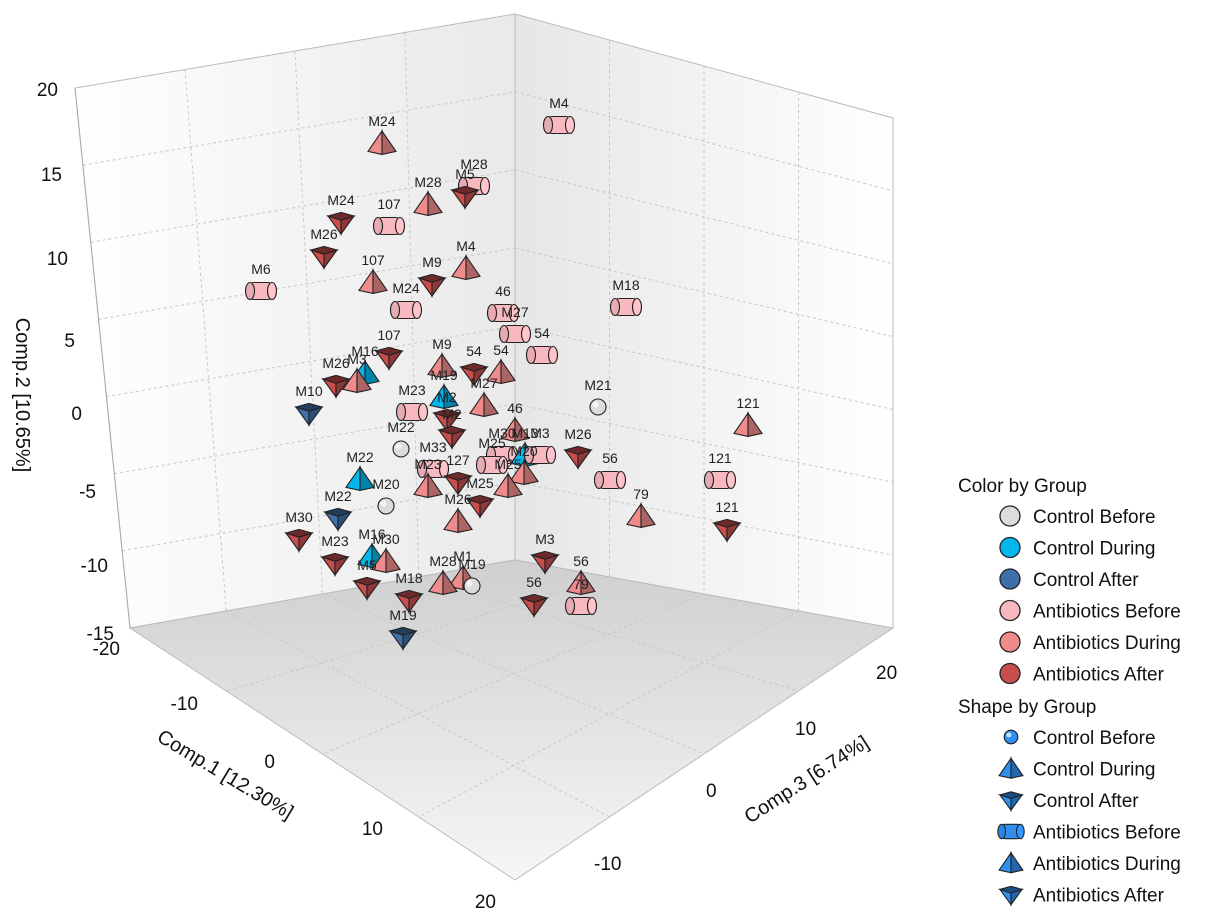 The width and height of the screenshot is (1220, 920). I want to click on data-point: M2, so click(452, 428).